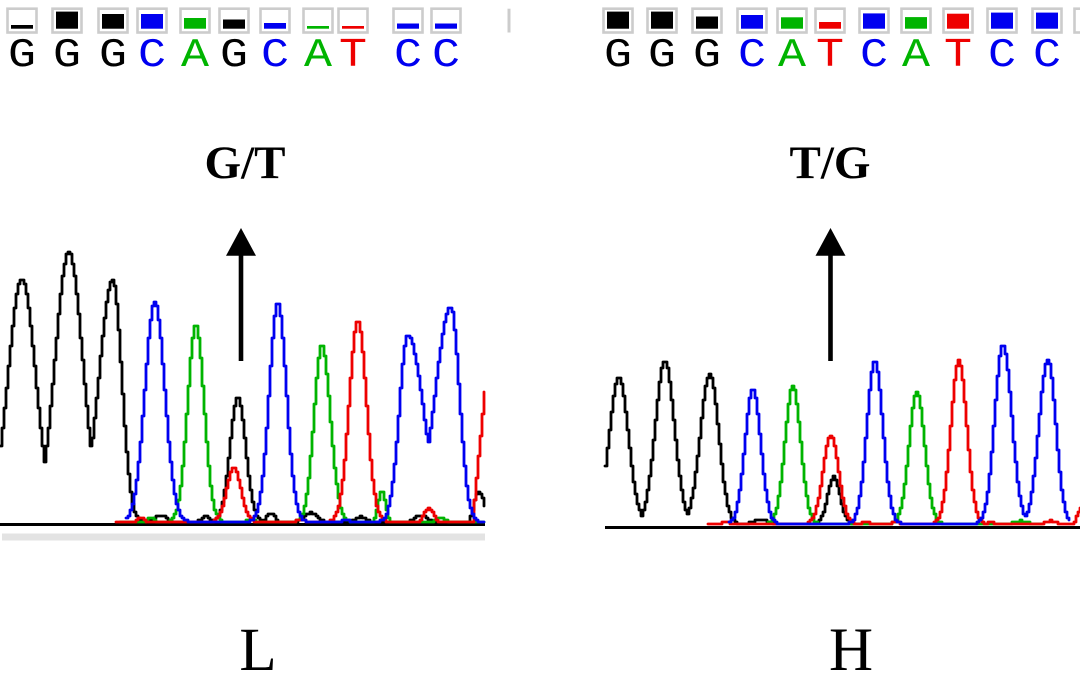  Describe the element at coordinates (851, 644) in the screenshot. I see `svg-text: H` at that location.